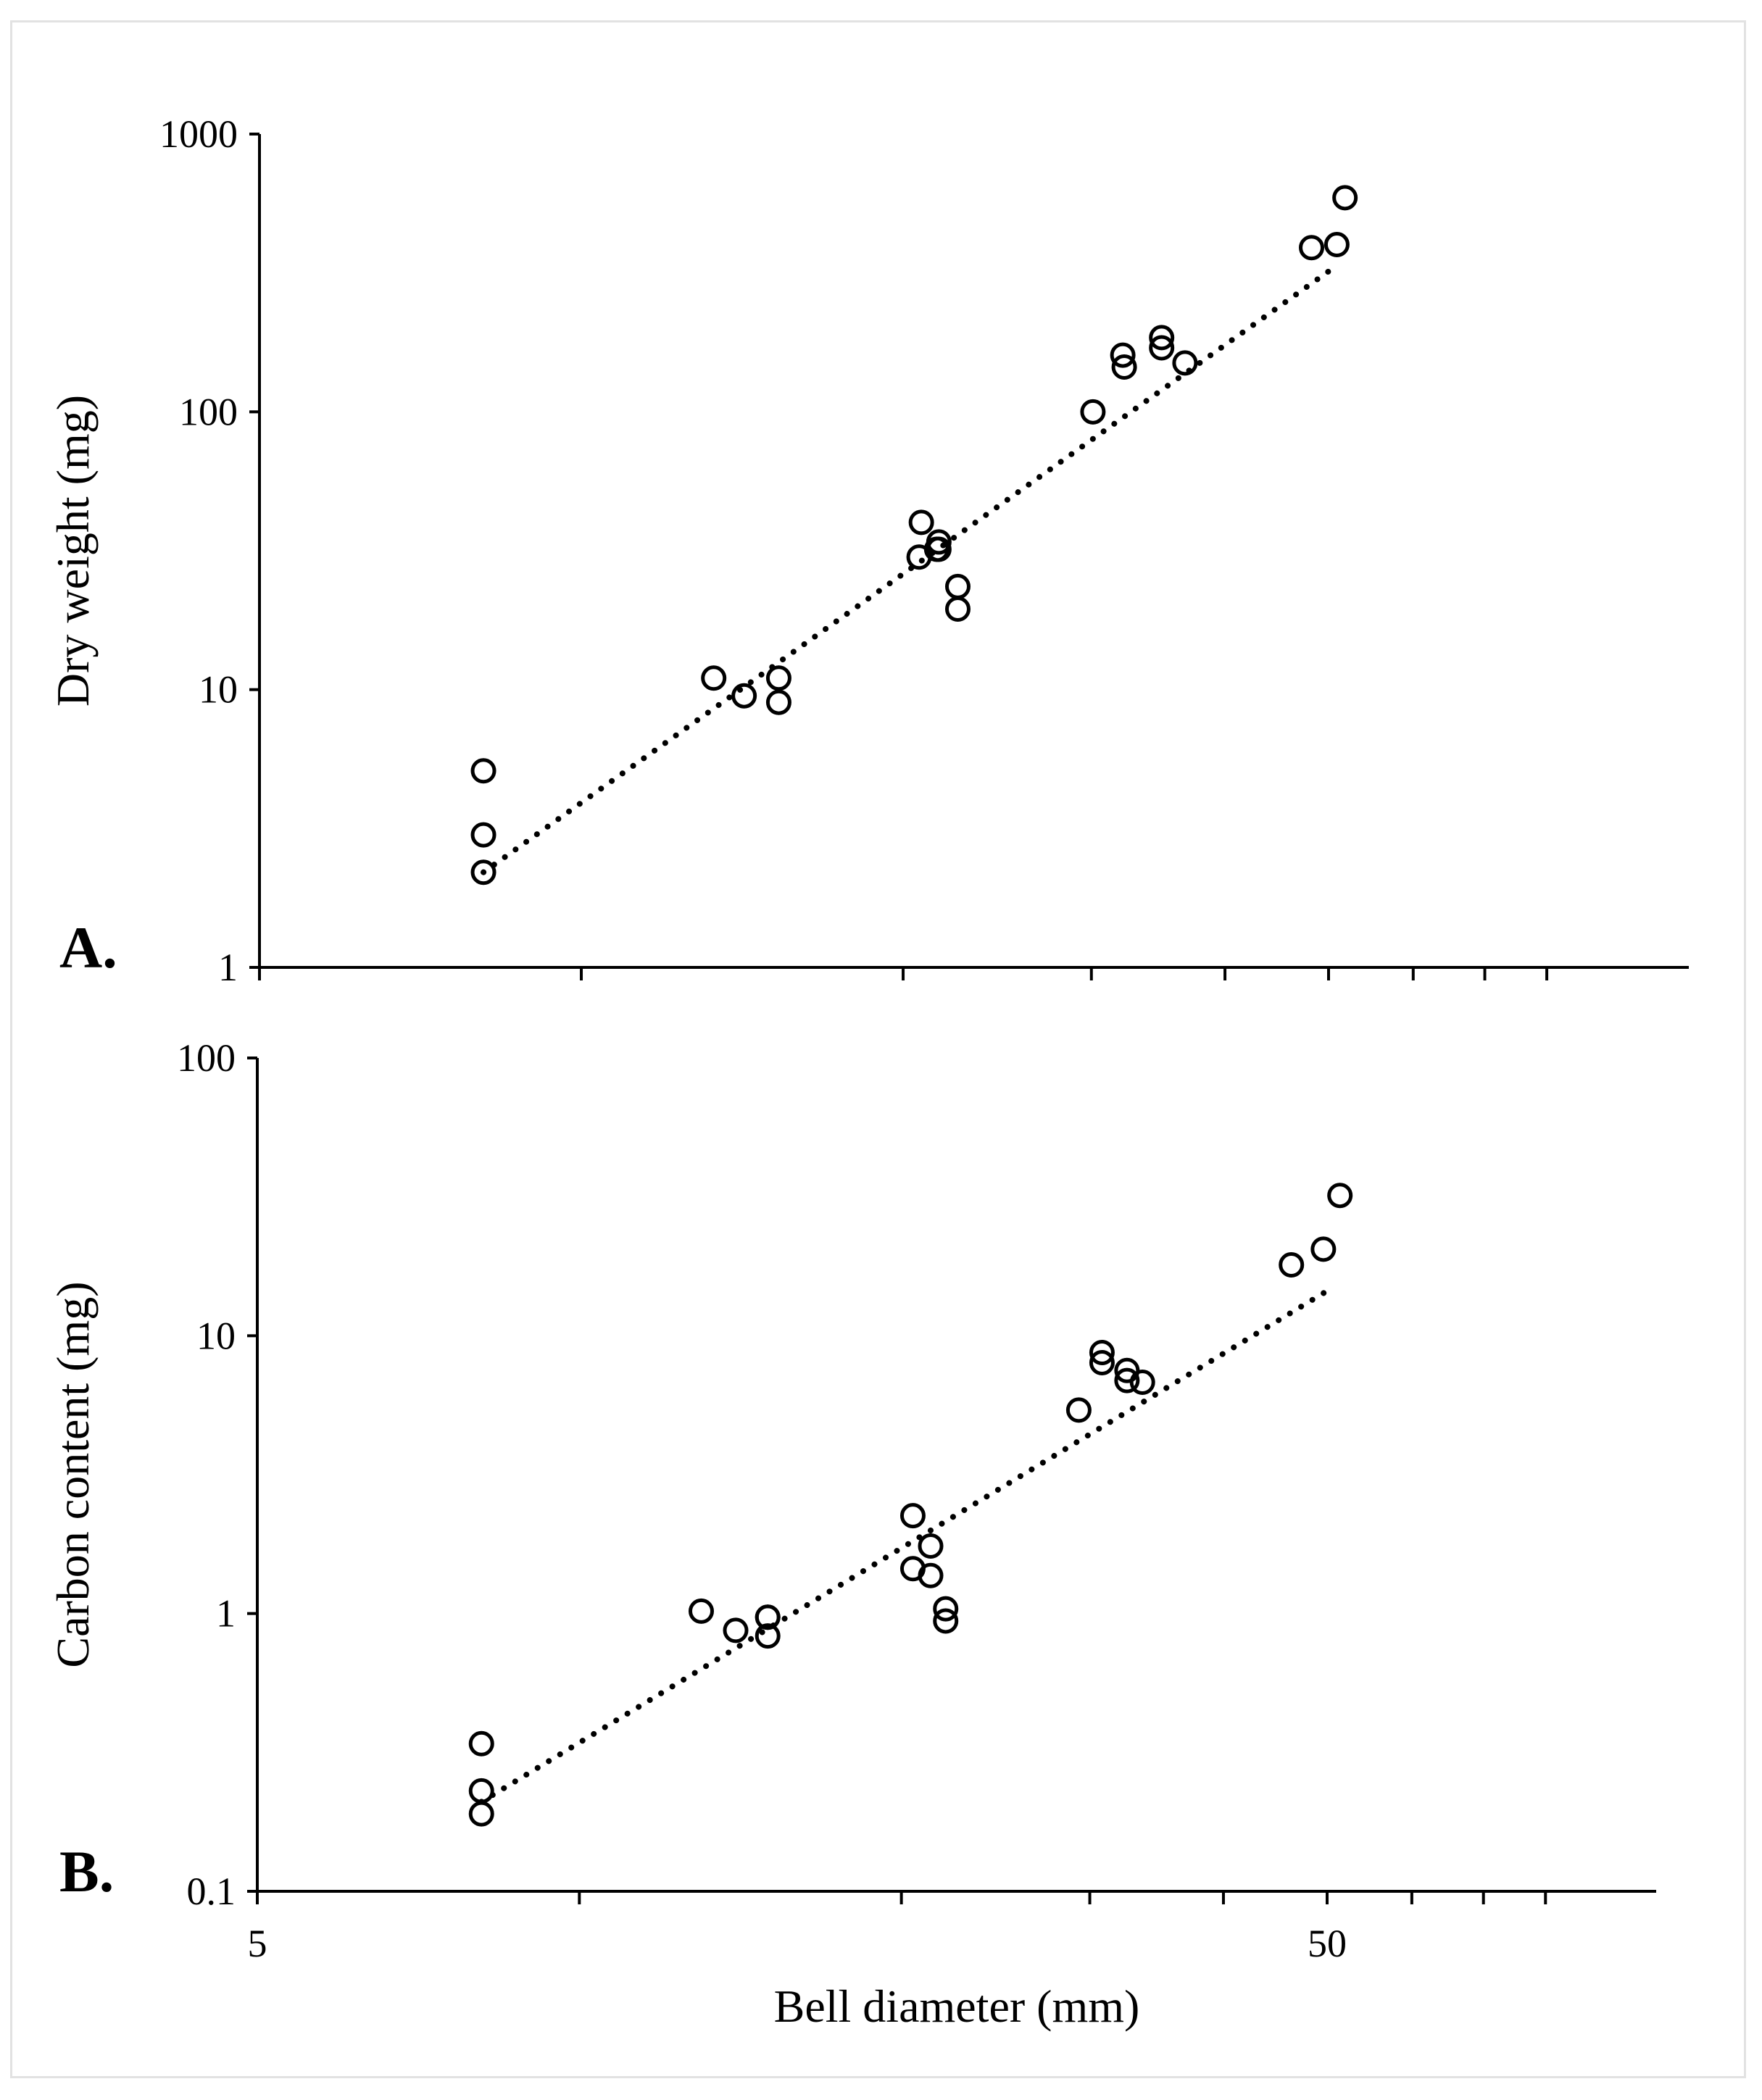 Image resolution: width=1762 pixels, height=2100 pixels. What do you see at coordinates (897, 1928) in the screenshot?
I see `panel-b-x-ticks: 5 50` at bounding box center [897, 1928].